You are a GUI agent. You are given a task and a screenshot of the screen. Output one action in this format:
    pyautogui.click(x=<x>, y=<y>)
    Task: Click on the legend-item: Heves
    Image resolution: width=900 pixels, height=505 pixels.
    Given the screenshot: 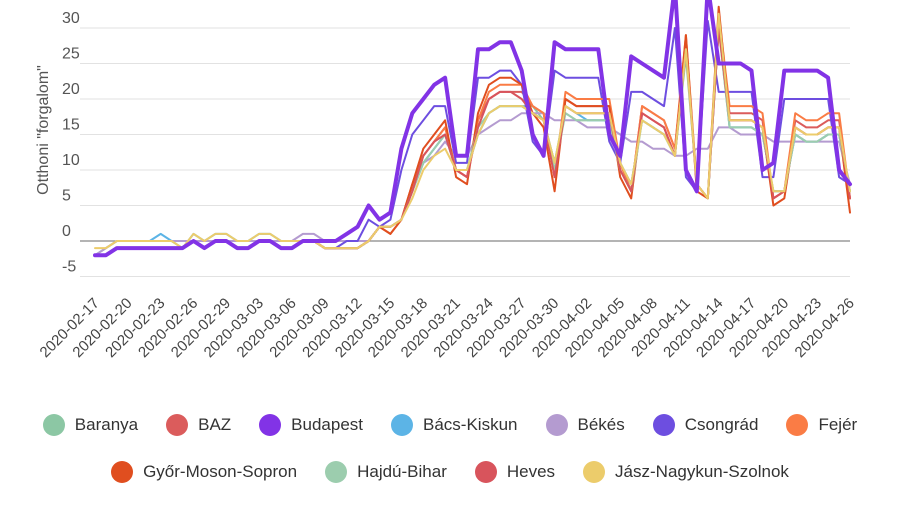 What is the action you would take?
    pyautogui.click(x=515, y=472)
    